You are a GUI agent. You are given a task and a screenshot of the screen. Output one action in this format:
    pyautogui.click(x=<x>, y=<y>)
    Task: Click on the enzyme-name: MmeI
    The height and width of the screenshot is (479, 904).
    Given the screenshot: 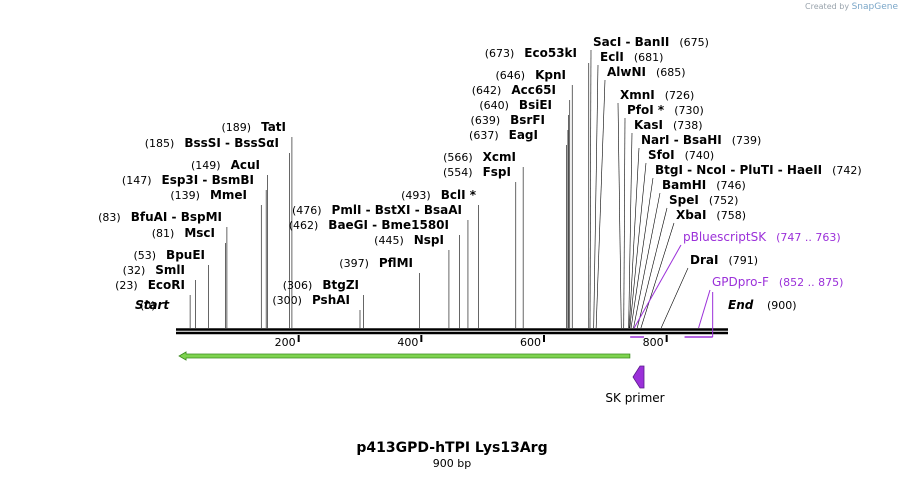 What is the action you would take?
    pyautogui.click(x=228, y=195)
    